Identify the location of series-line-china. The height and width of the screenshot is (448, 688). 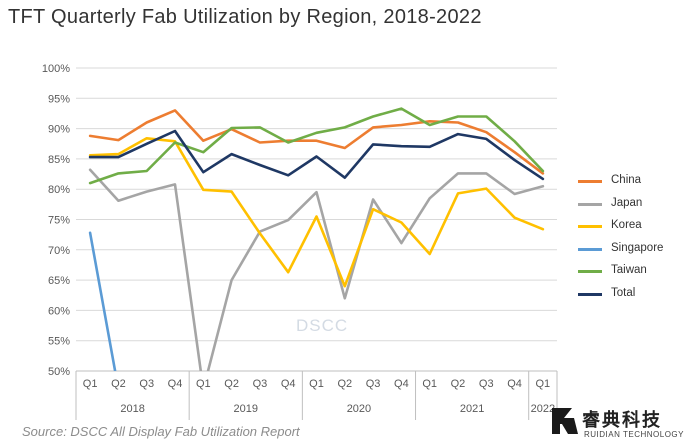
(316, 142).